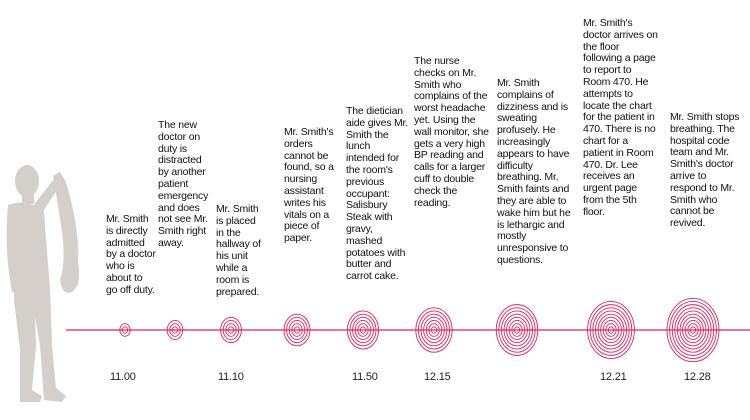  Describe the element at coordinates (123, 377) in the screenshot. I see `time-label-1: 11.00` at that location.